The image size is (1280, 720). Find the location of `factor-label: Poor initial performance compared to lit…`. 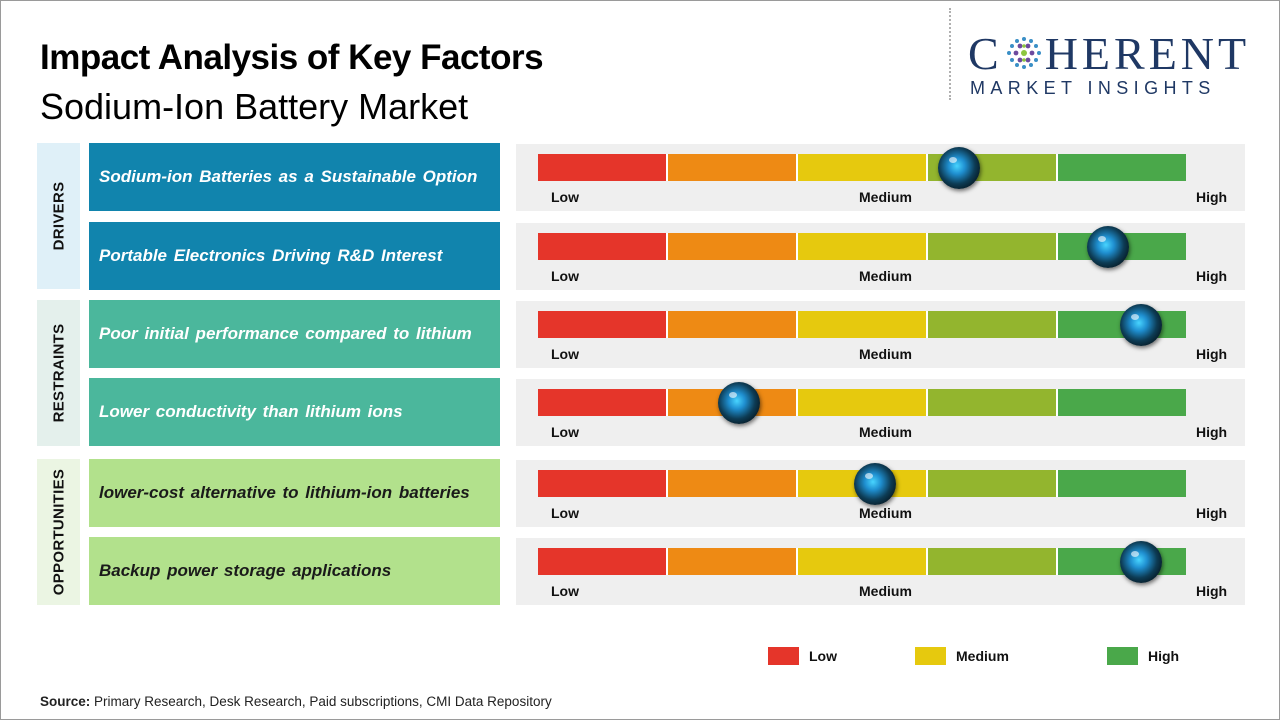

factor-label: Poor initial performance compared to lit… is located at coordinates (285, 333).